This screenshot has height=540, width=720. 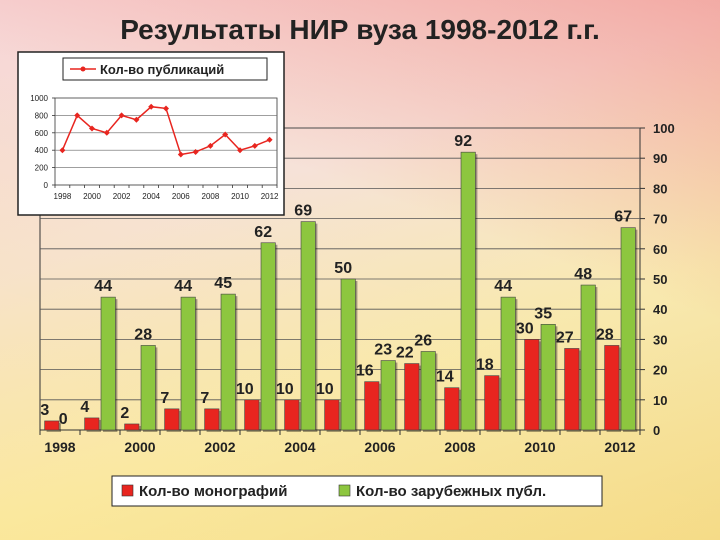 What do you see at coordinates (619, 447) in the screenshot?
I see `x-tick-label: 2012` at bounding box center [619, 447].